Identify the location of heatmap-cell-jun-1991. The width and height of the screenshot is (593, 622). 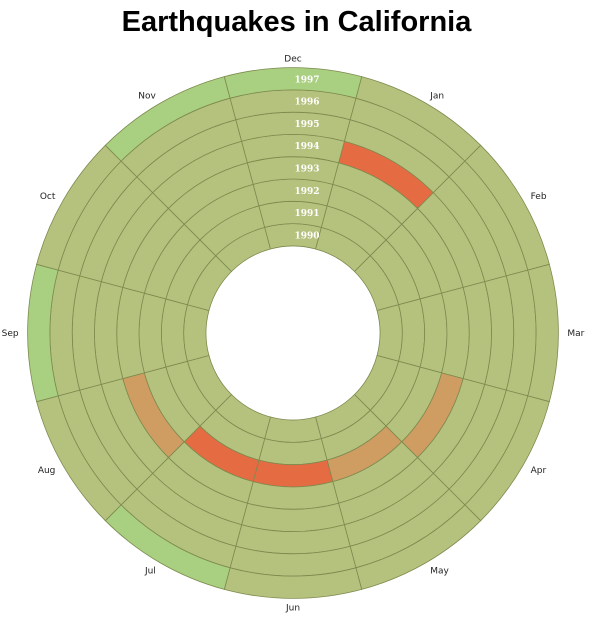
(293, 452).